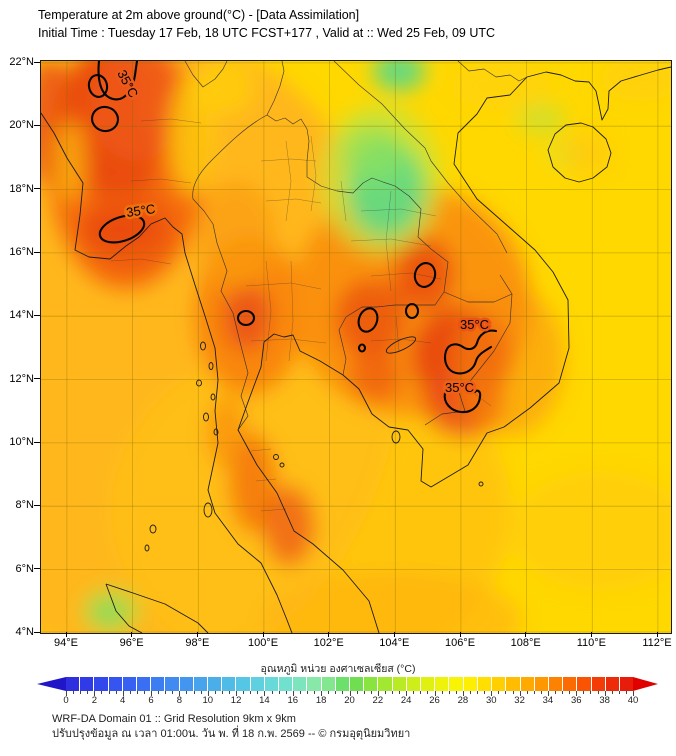 Image resolution: width=676 pixels, height=756 pixels. Describe the element at coordinates (591, 643) in the screenshot. I see `x-axis-label: 110°E` at that location.